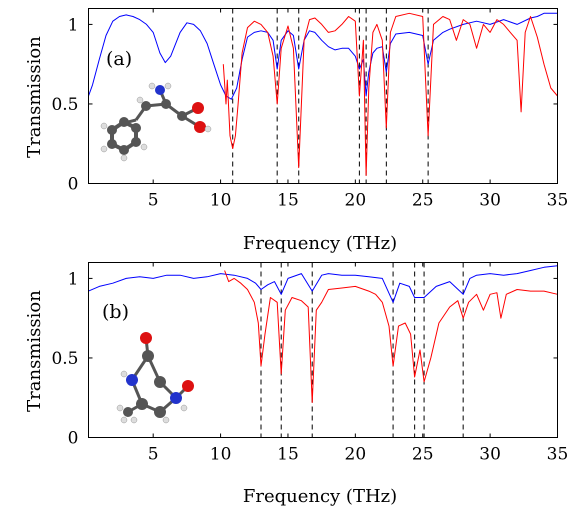 The image size is (571, 507). I want to click on phenylalanine-molecule-image, so click(156, 122).